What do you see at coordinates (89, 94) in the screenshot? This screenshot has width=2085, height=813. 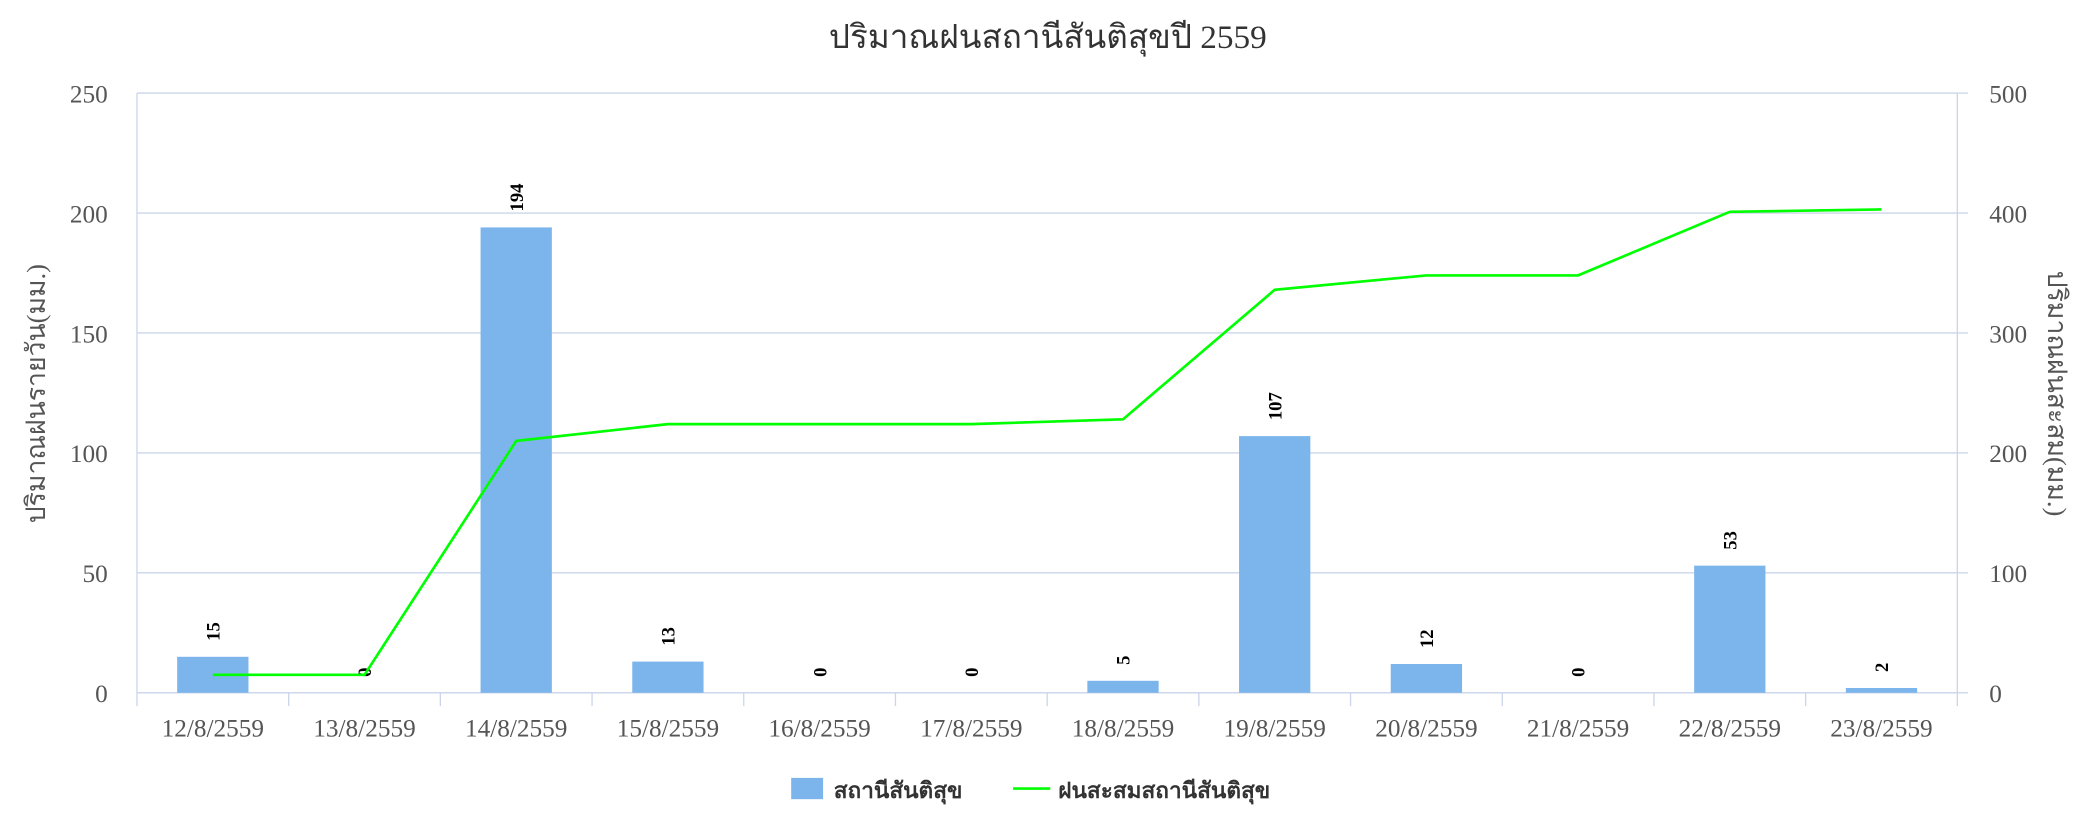 I see `y-tick-label: 250` at bounding box center [89, 94].